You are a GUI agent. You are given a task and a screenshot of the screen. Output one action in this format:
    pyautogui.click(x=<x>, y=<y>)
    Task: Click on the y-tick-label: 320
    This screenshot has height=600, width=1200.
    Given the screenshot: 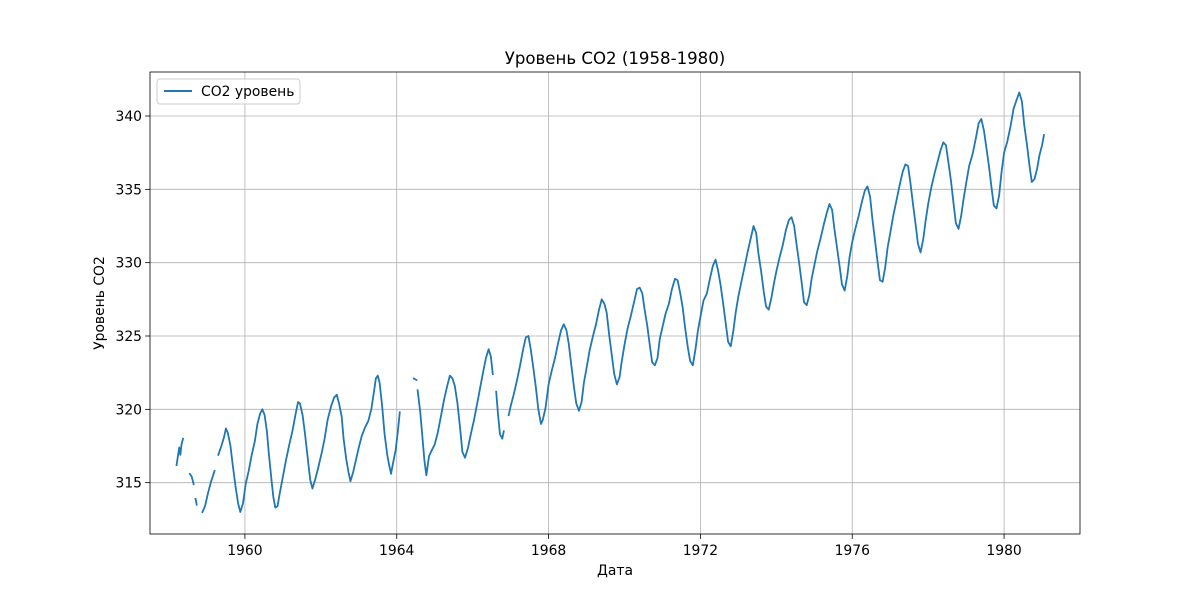 What is the action you would take?
    pyautogui.click(x=128, y=410)
    